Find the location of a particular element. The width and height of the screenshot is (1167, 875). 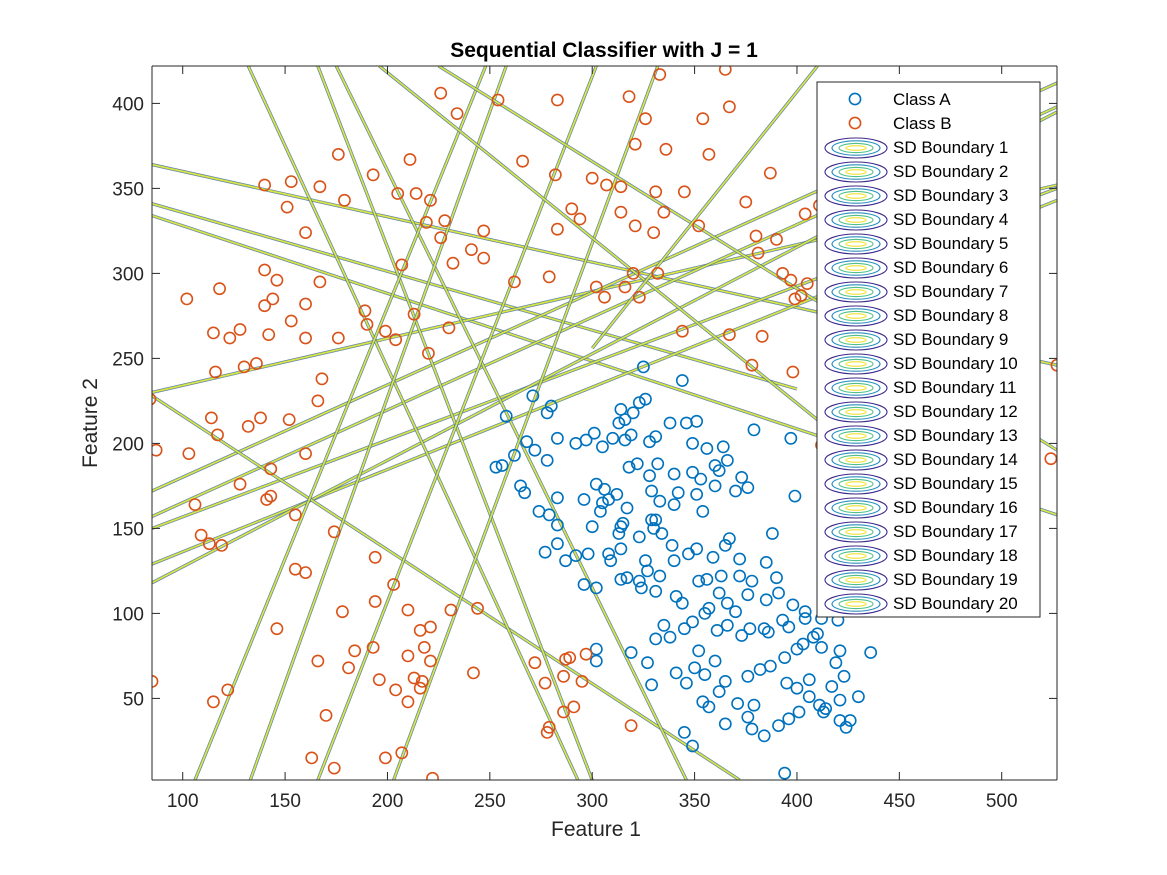

legend-entry: SD Boundary 10 is located at coordinates (921, 364).